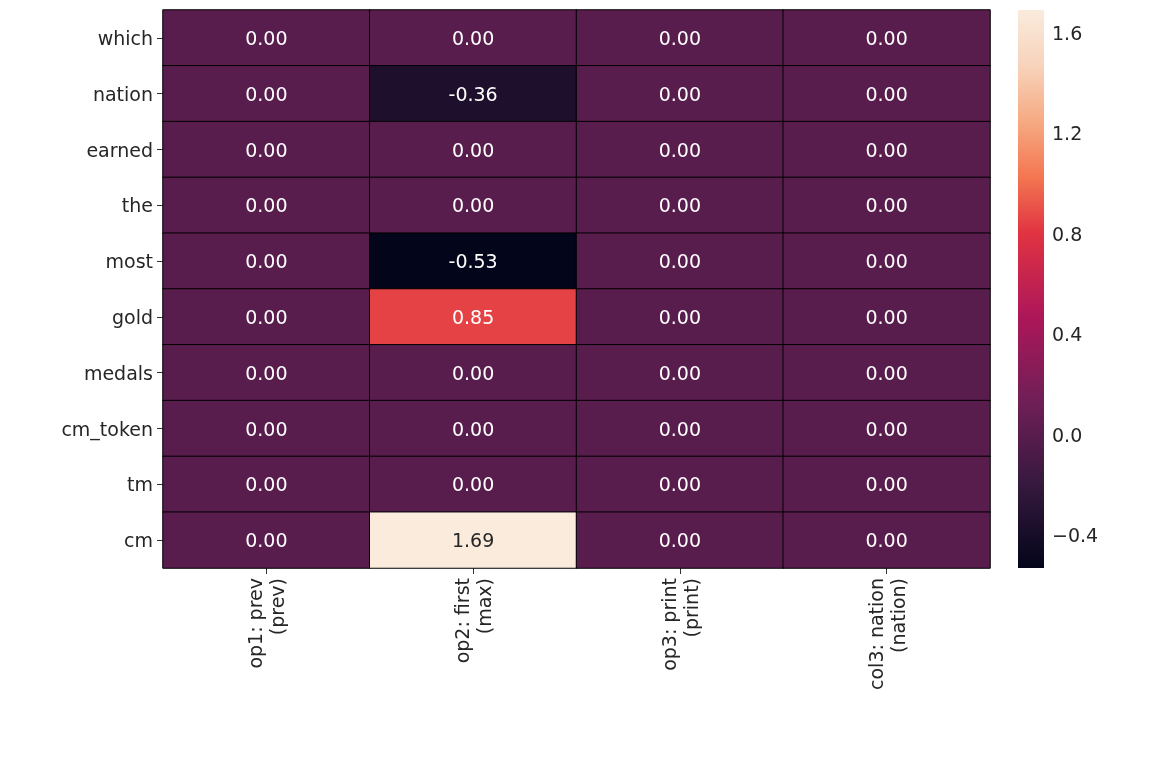 The width and height of the screenshot is (1158, 768). I want to click on y-tick-label: earned, so click(119, 149).